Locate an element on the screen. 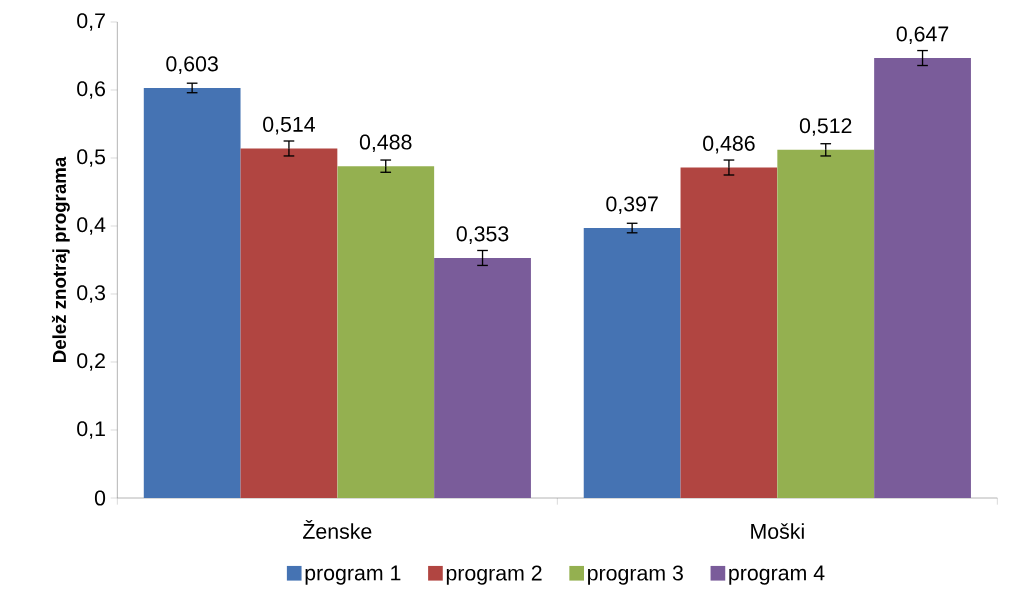 Image resolution: width=1016 pixels, height=614 pixels. data-label: 0,514 is located at coordinates (289, 125).